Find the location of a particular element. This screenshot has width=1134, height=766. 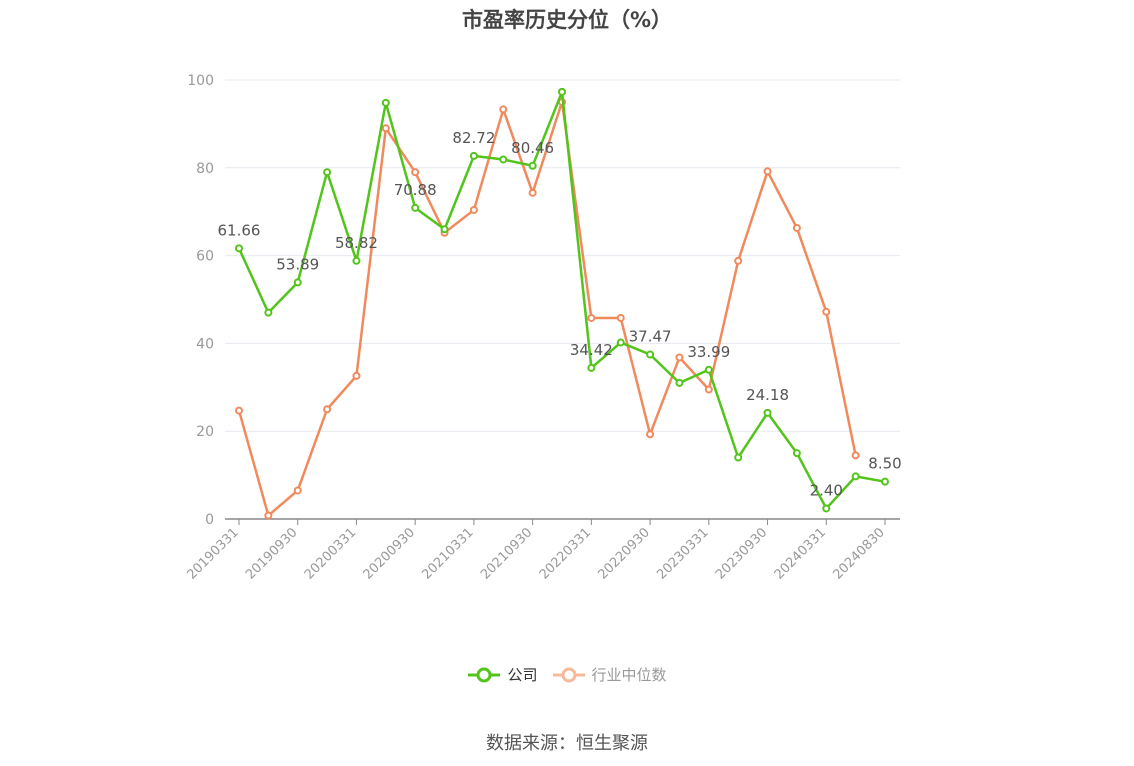

data-label: 61.66 is located at coordinates (239, 230).